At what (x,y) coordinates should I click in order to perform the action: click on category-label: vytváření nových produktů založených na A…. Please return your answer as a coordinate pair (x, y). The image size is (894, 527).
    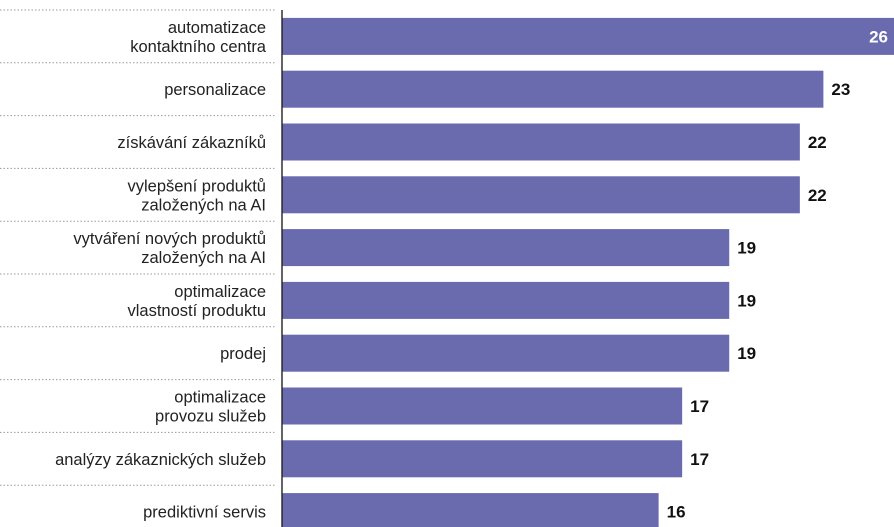
    Looking at the image, I should click on (169, 248).